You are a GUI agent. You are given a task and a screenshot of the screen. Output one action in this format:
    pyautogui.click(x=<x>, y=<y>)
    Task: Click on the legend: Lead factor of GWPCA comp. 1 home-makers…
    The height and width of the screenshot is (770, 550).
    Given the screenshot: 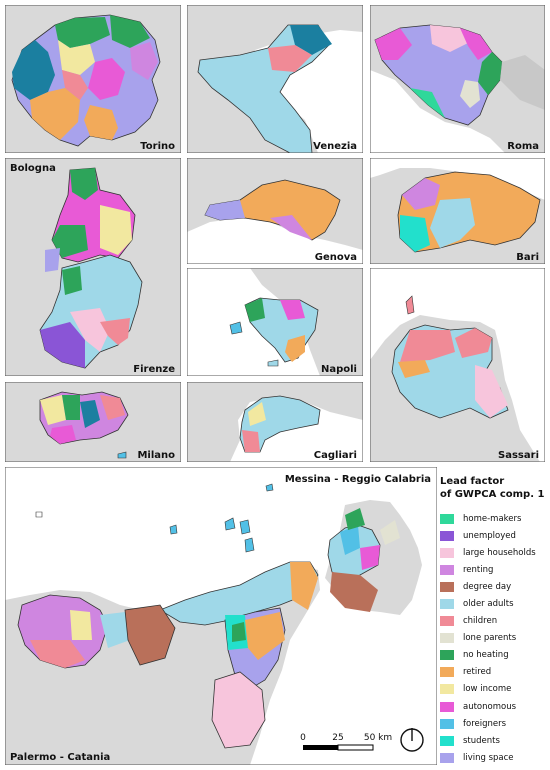 What is the action you would take?
    pyautogui.click(x=493, y=620)
    